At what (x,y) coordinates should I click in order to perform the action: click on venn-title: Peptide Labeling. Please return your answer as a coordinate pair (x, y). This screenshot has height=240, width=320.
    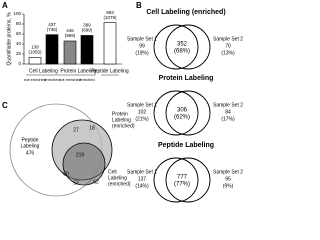
    Looking at the image, I should click on (186, 145).